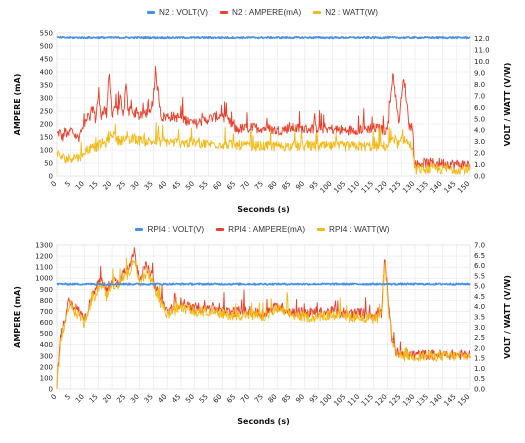 The width and height of the screenshot is (525, 443). I want to click on x-axis-label: Seconds (s), so click(263, 421).